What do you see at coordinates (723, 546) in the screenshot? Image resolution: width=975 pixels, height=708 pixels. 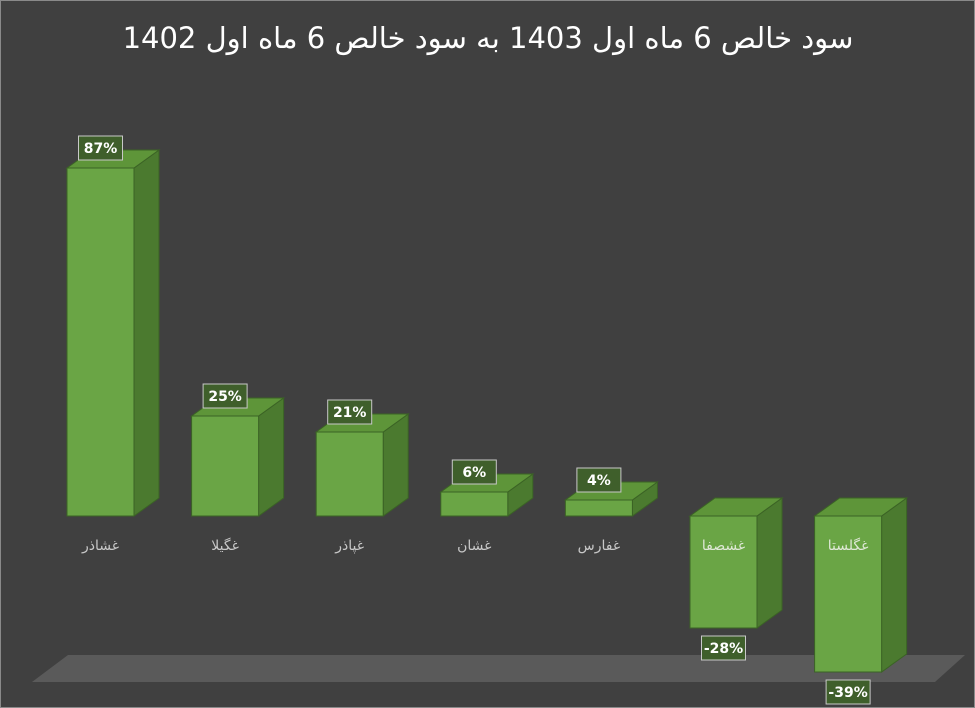 I see `category-label: غشصفا` at bounding box center [723, 546].